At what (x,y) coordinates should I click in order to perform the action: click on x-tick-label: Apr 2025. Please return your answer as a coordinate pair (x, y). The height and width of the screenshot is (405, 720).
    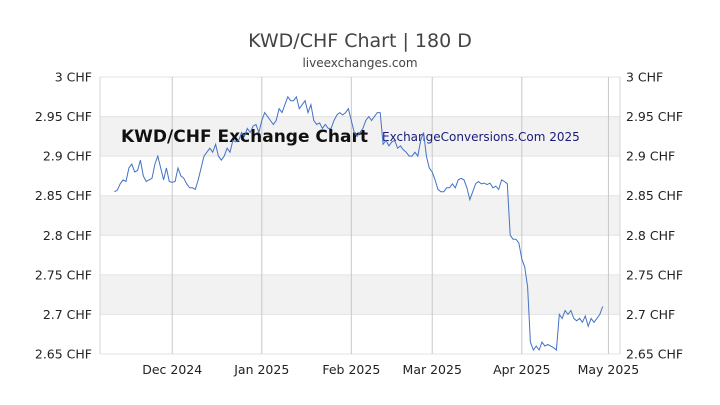
    Looking at the image, I should click on (521, 369).